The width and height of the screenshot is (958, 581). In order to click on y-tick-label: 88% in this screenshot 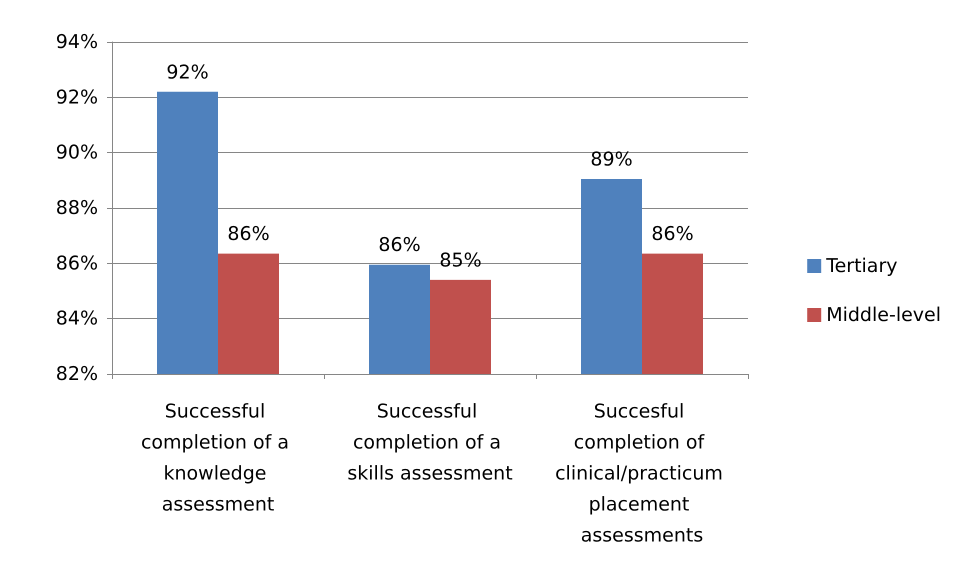, I will do `click(77, 208)`.